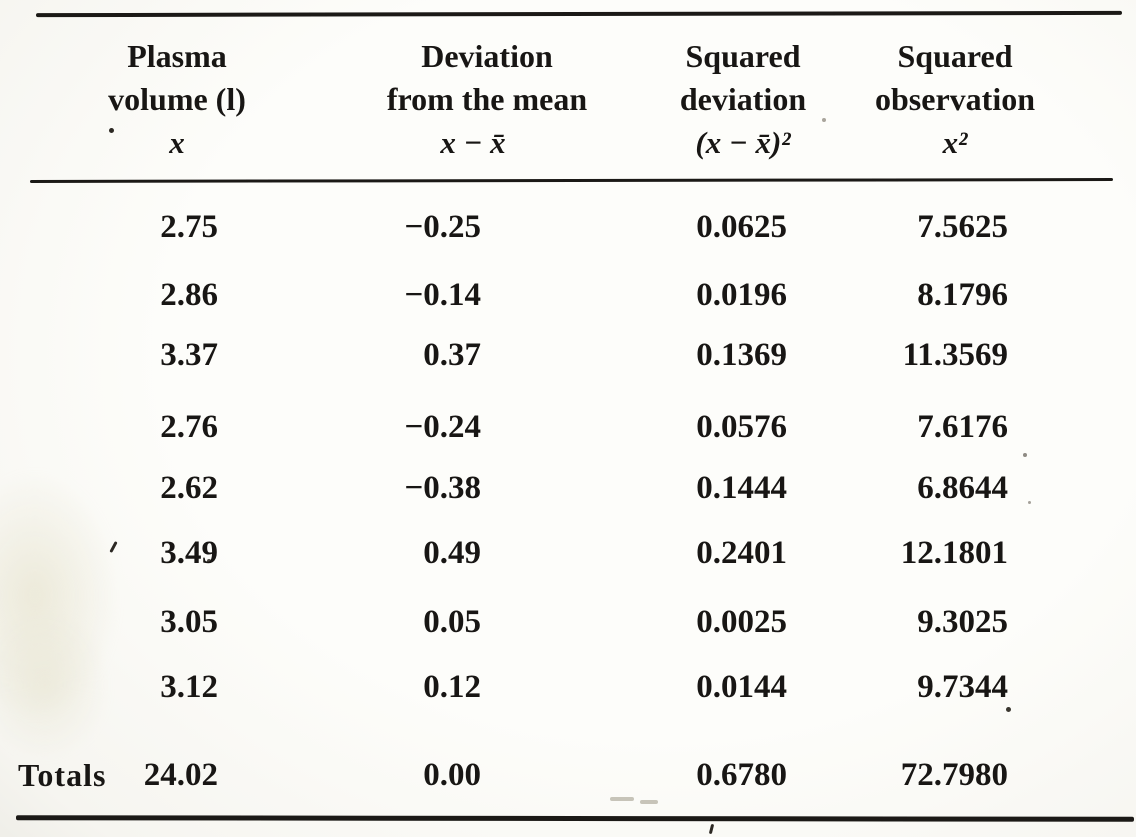 This screenshot has width=1136, height=837. Describe the element at coordinates (442, 295) in the screenshot. I see `table-cell: −0.14` at that location.